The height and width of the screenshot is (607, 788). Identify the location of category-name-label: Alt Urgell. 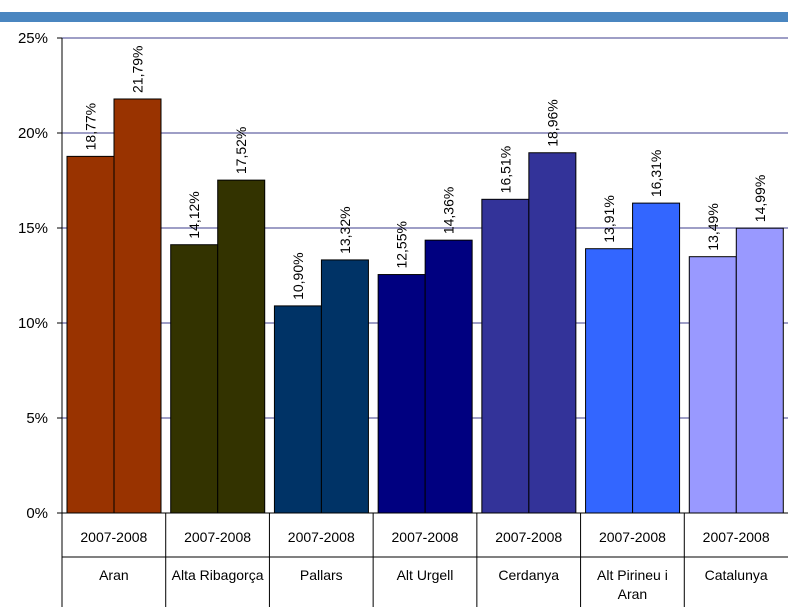
(425, 575).